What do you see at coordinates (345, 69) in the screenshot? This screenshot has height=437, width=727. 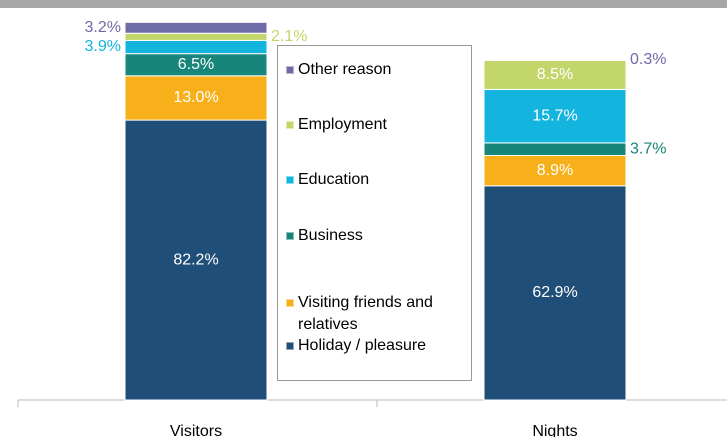 I see `legend-label: Other reason` at bounding box center [345, 69].